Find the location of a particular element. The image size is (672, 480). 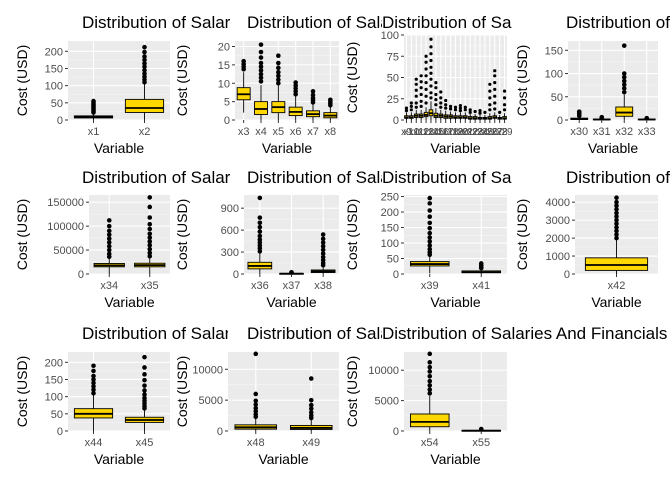

box-x35 is located at coordinates (150, 234).